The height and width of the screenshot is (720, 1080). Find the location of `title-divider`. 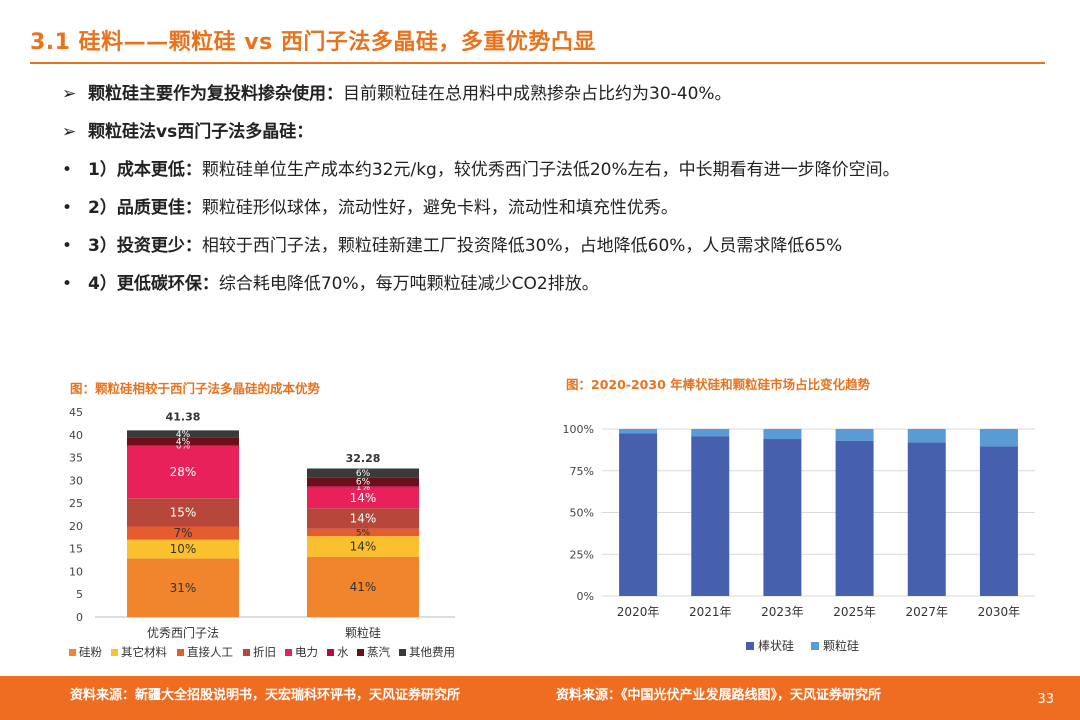

title-divider is located at coordinates (537, 63).